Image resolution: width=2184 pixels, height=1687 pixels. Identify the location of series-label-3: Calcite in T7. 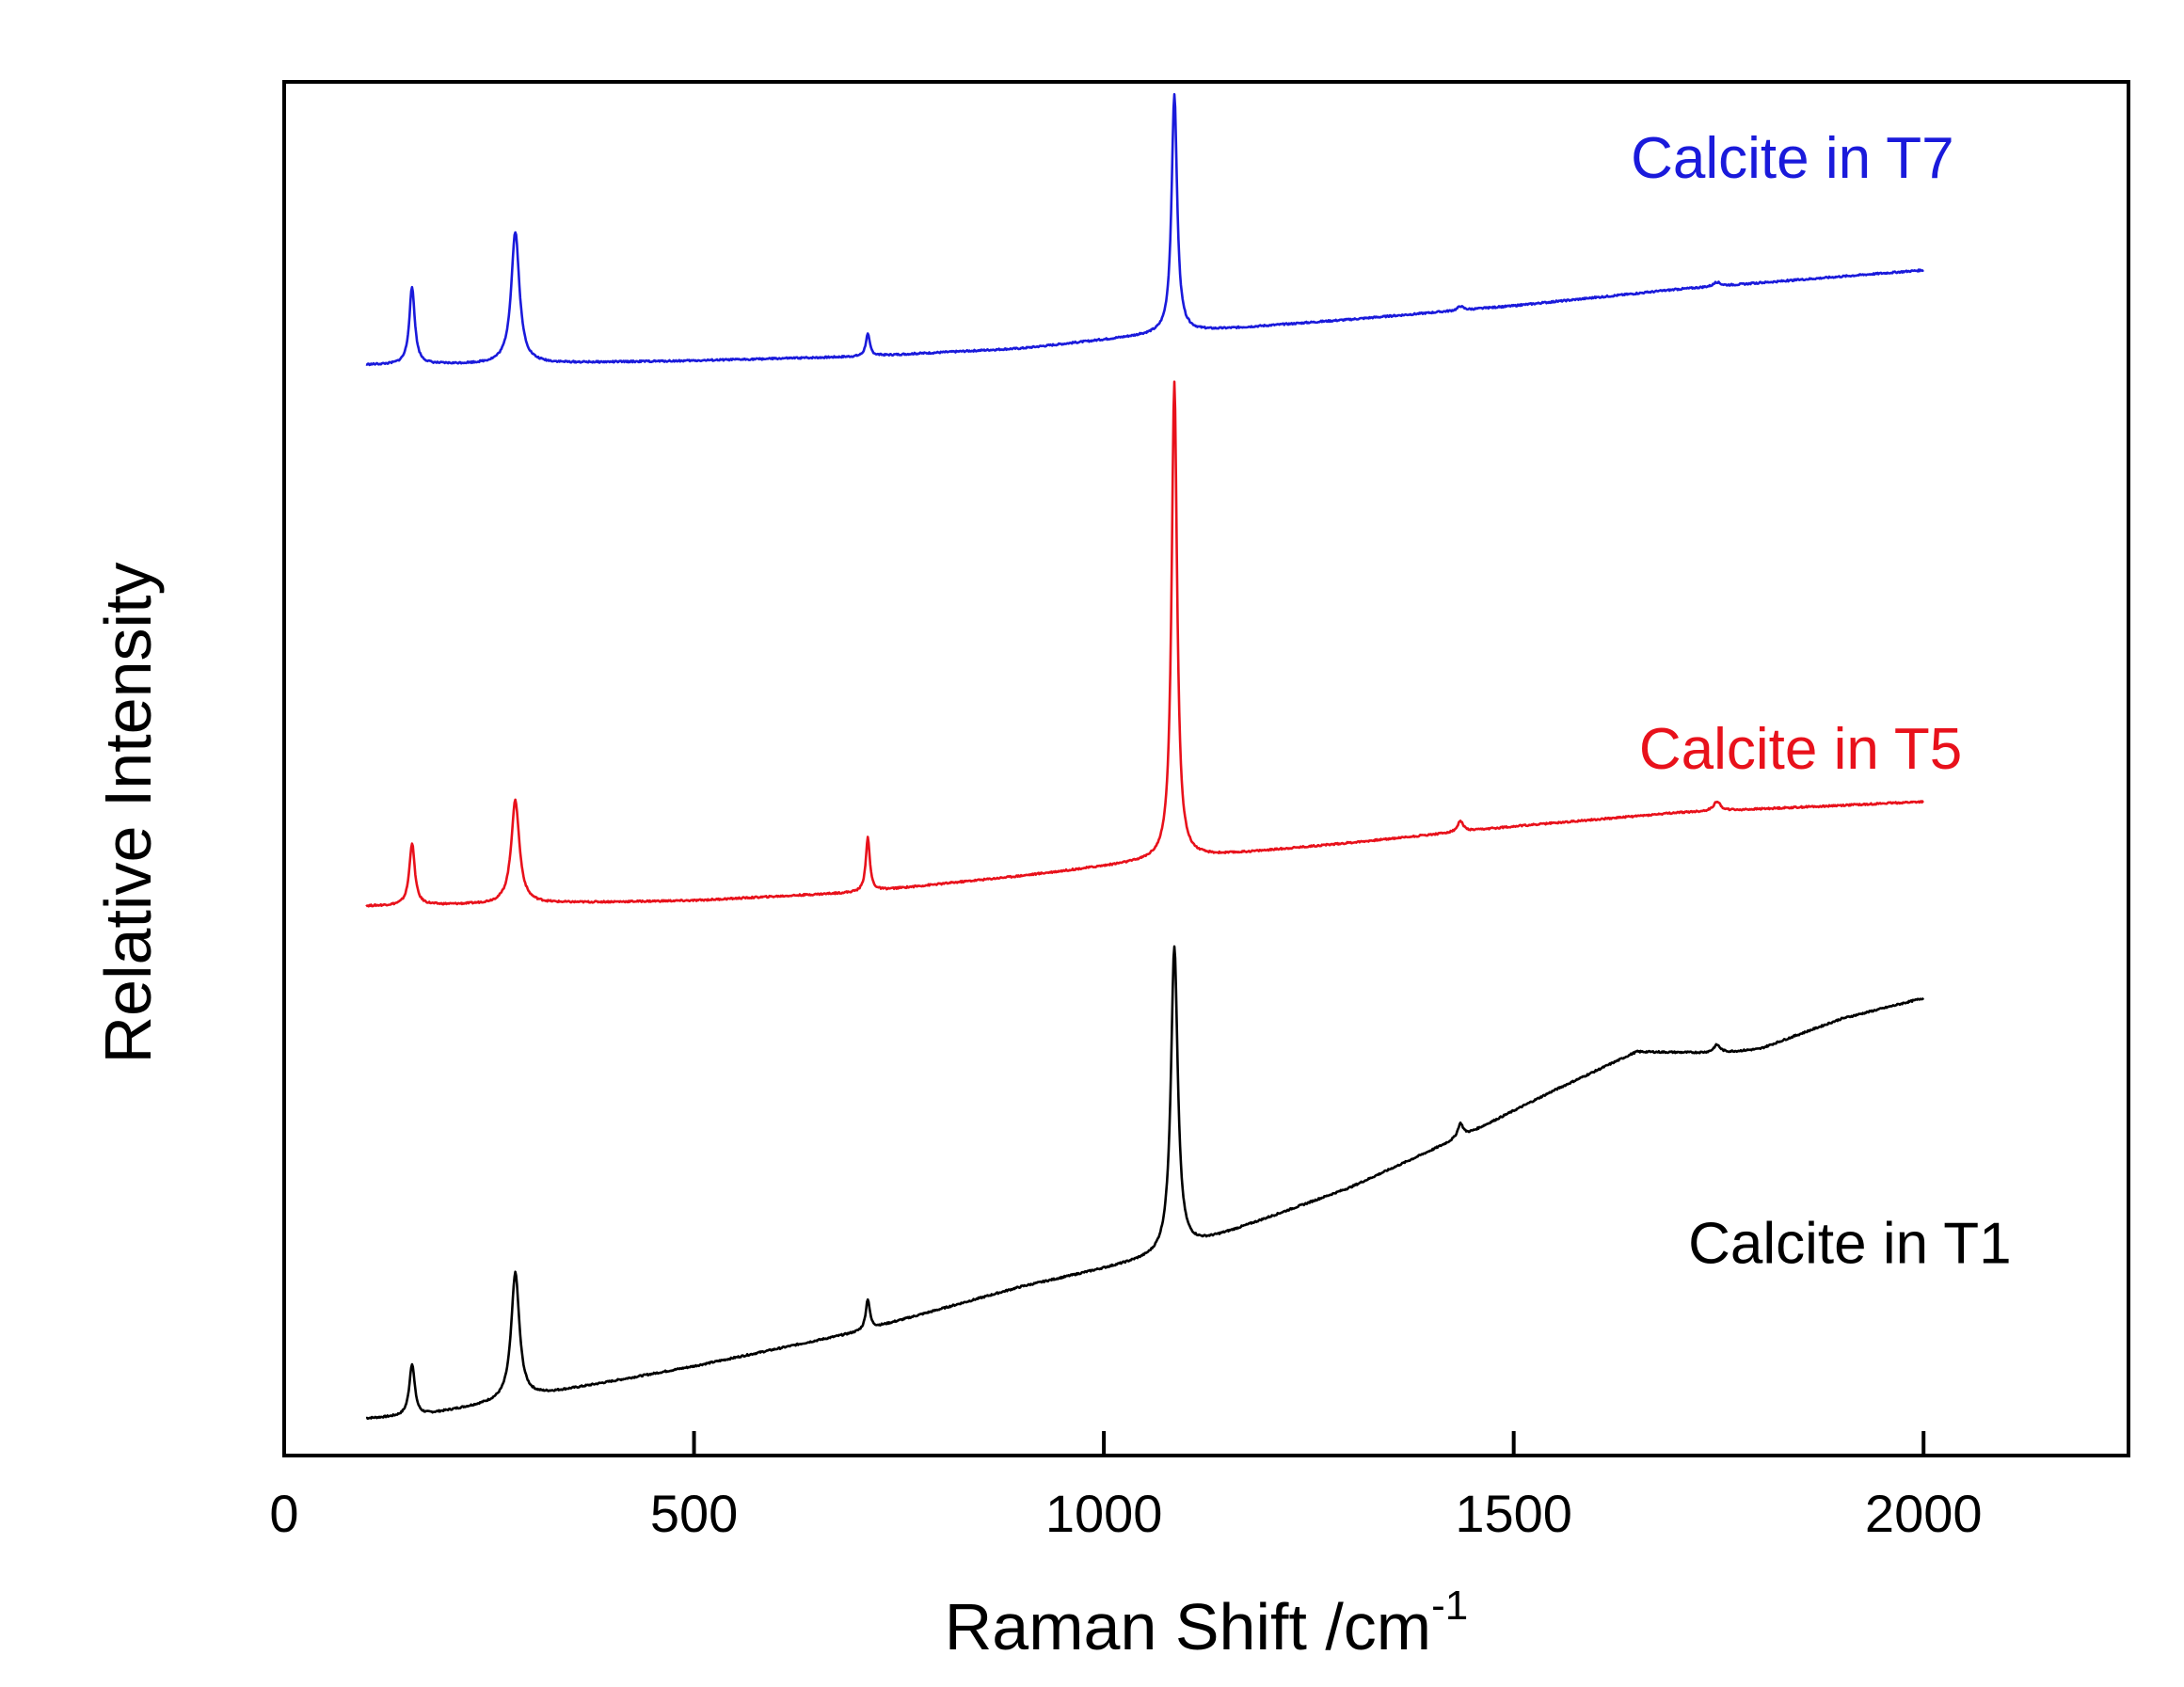
(1792, 158).